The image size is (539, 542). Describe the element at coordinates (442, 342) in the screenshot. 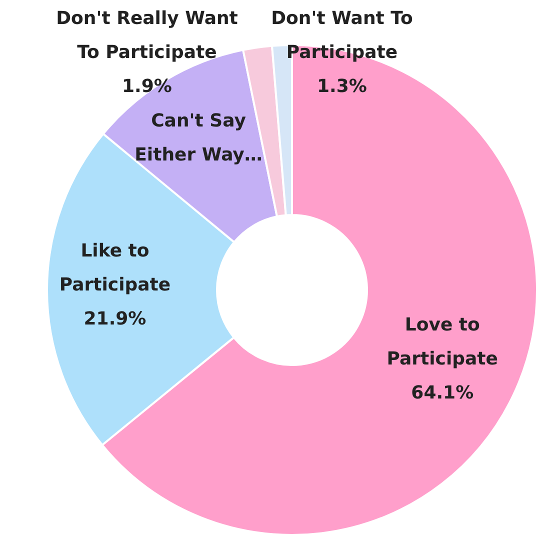

I see `slice-label: Love to Participate` at that location.